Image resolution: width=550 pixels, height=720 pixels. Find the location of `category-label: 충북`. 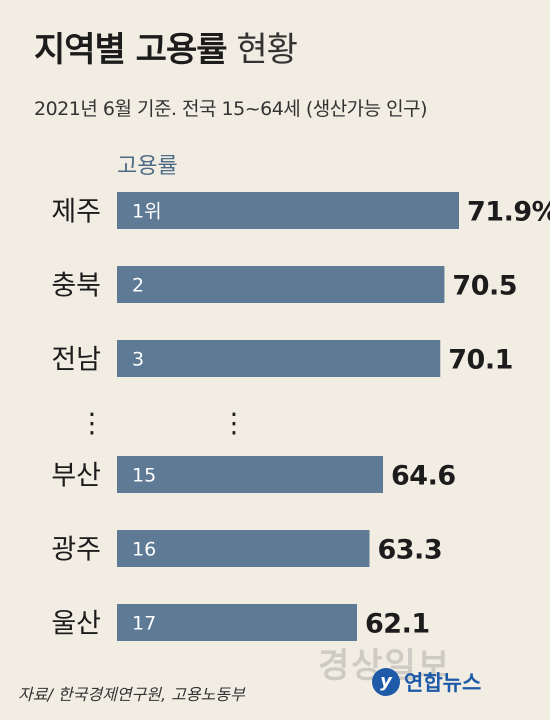

category-label: 충북 is located at coordinates (76, 286).